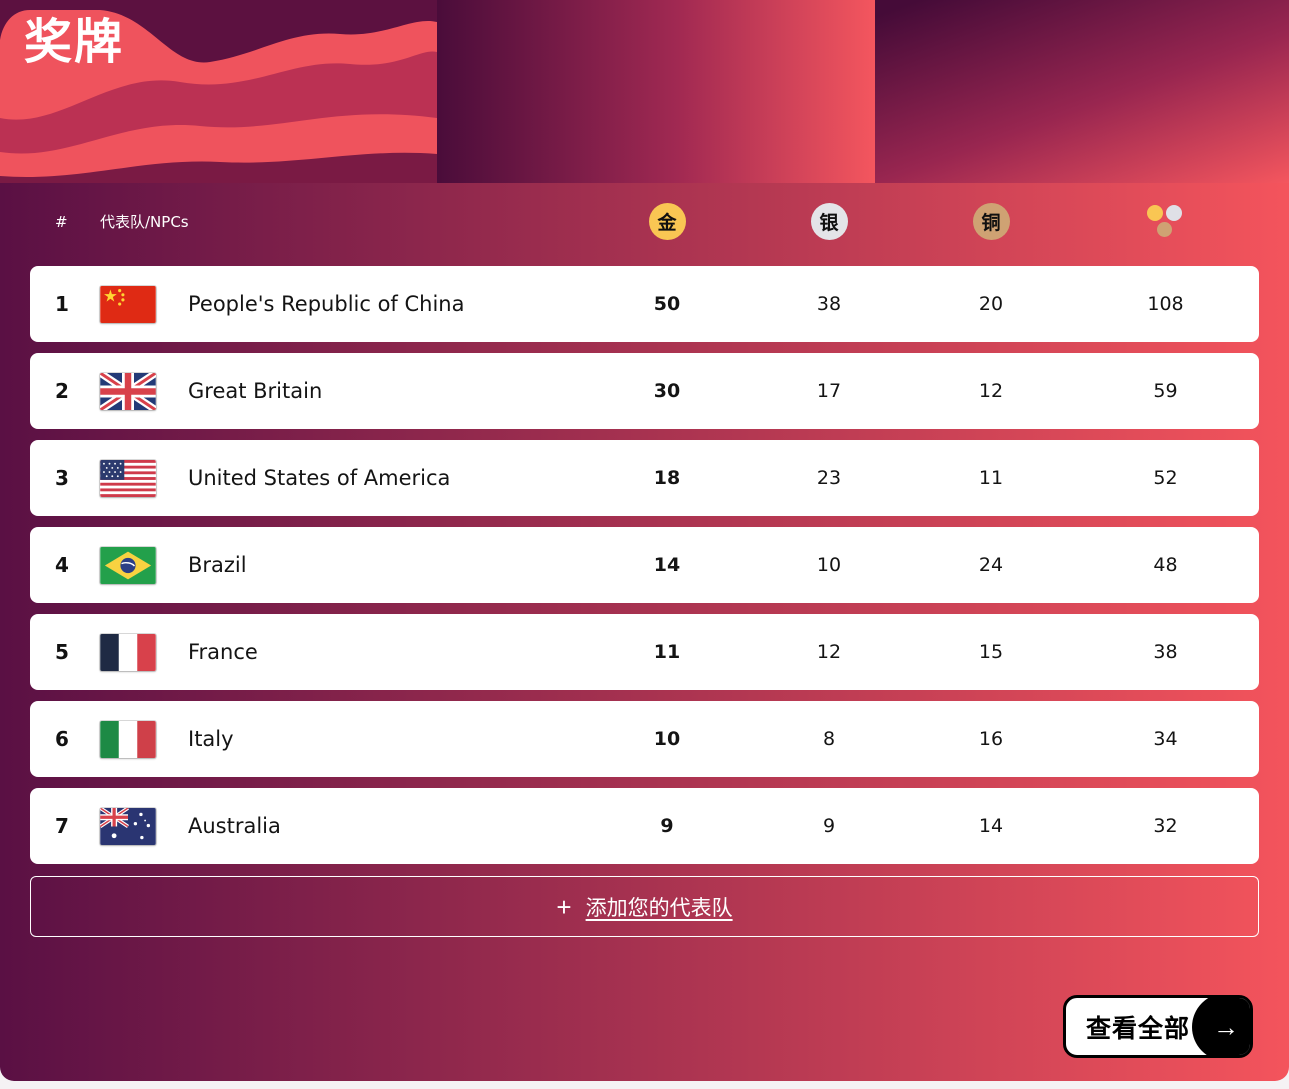  What do you see at coordinates (829, 739) in the screenshot?
I see `silver-count: 8` at bounding box center [829, 739].